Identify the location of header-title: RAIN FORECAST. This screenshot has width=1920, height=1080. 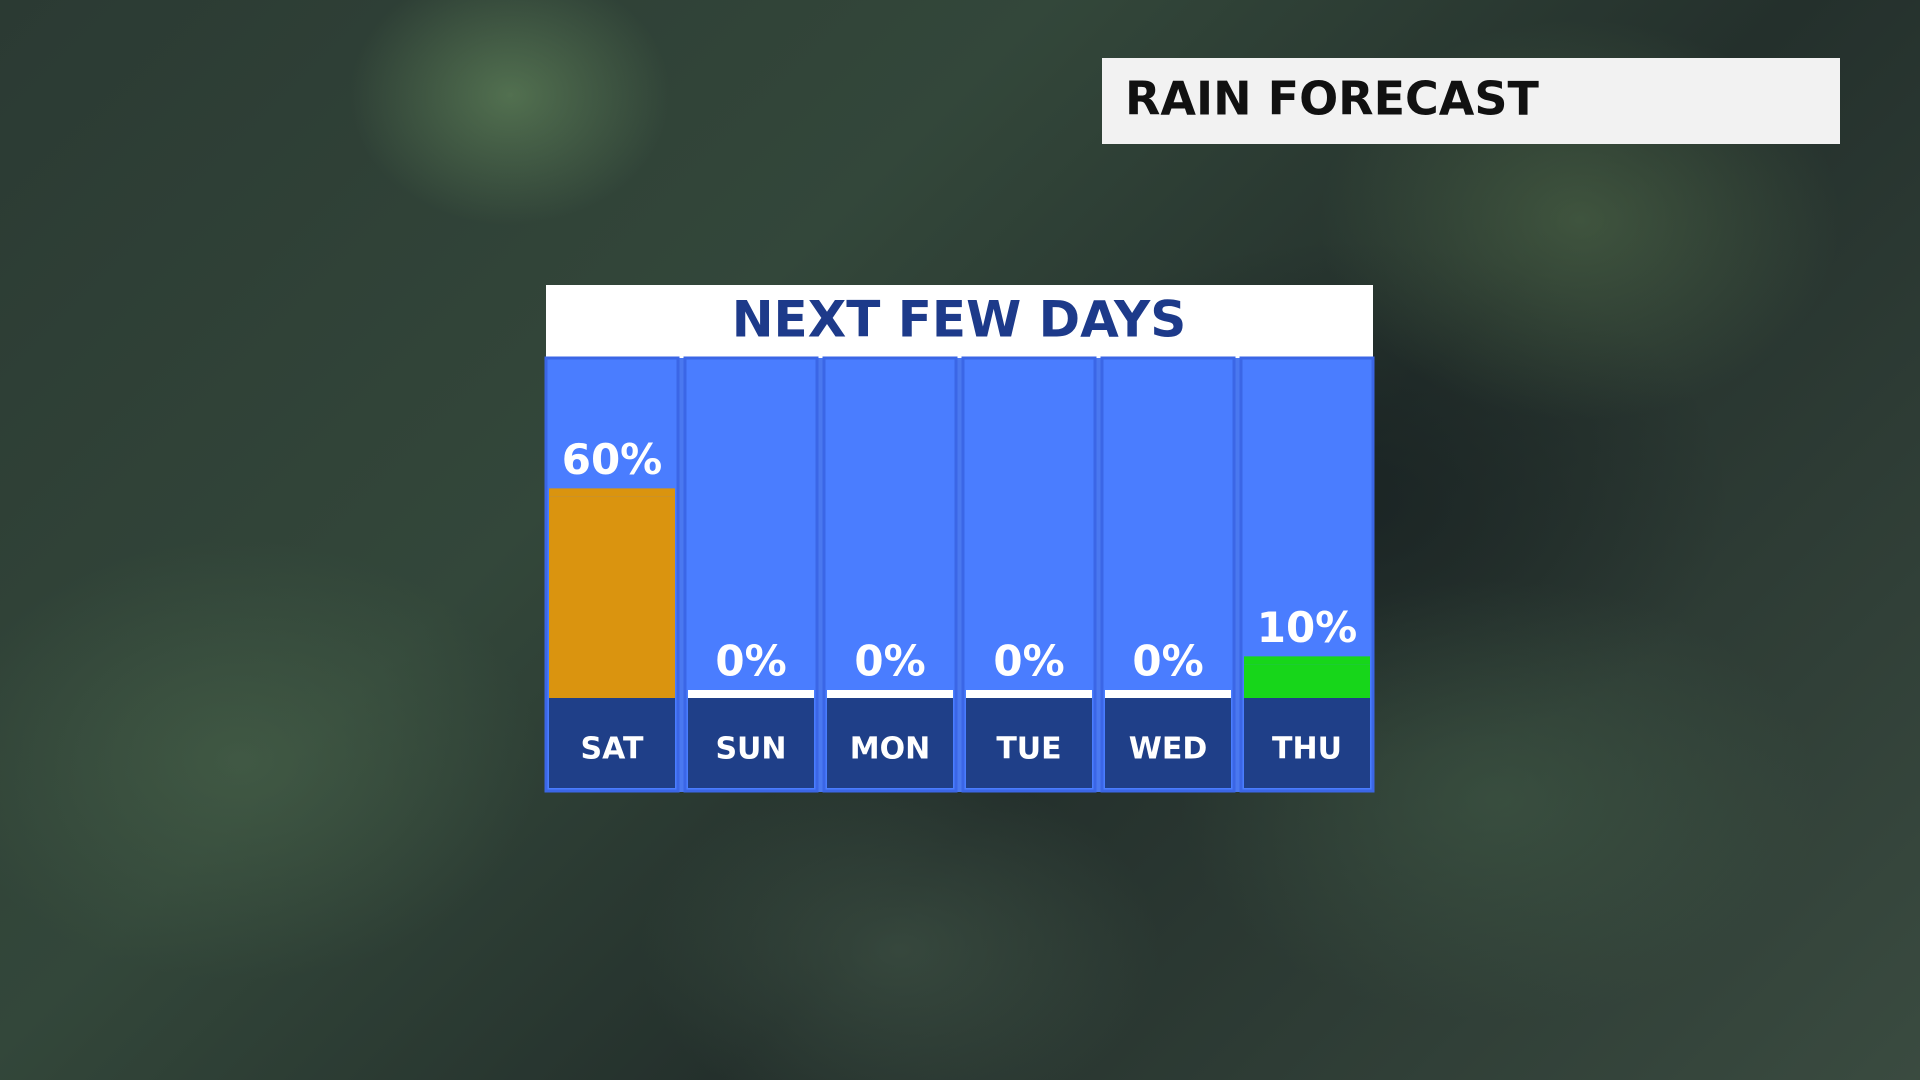
(1332, 99).